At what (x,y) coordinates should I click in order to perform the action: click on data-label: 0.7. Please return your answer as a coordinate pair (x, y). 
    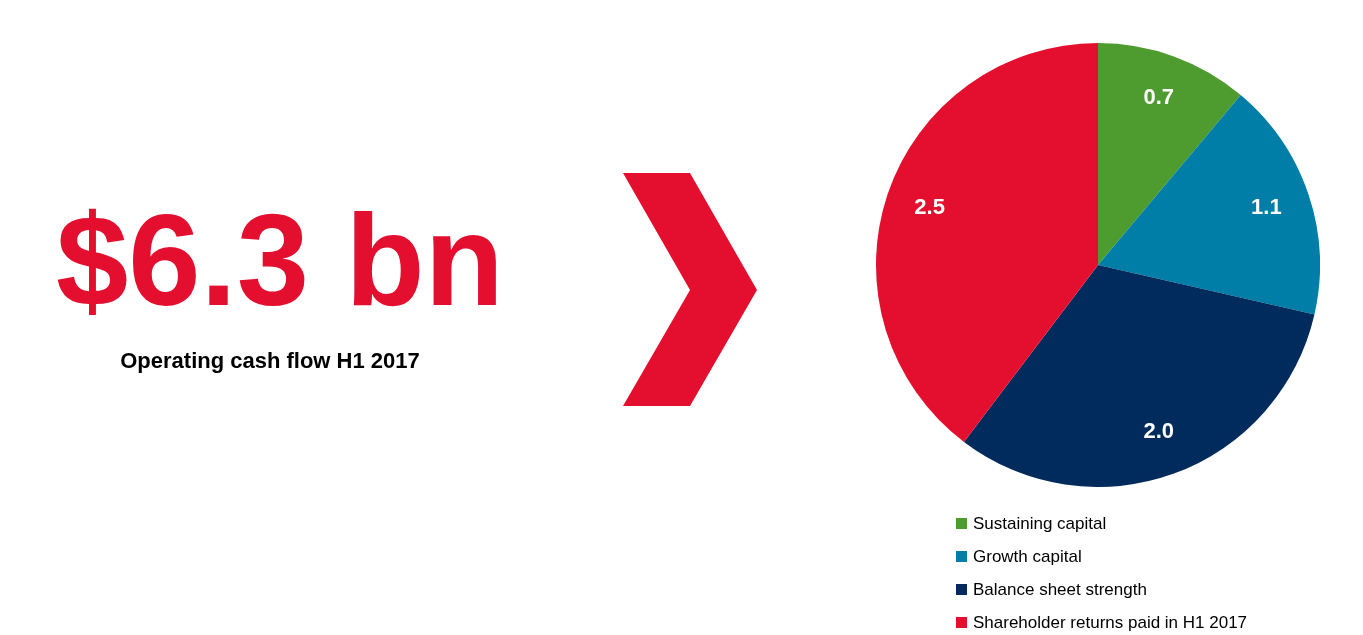
    Looking at the image, I should click on (1159, 97).